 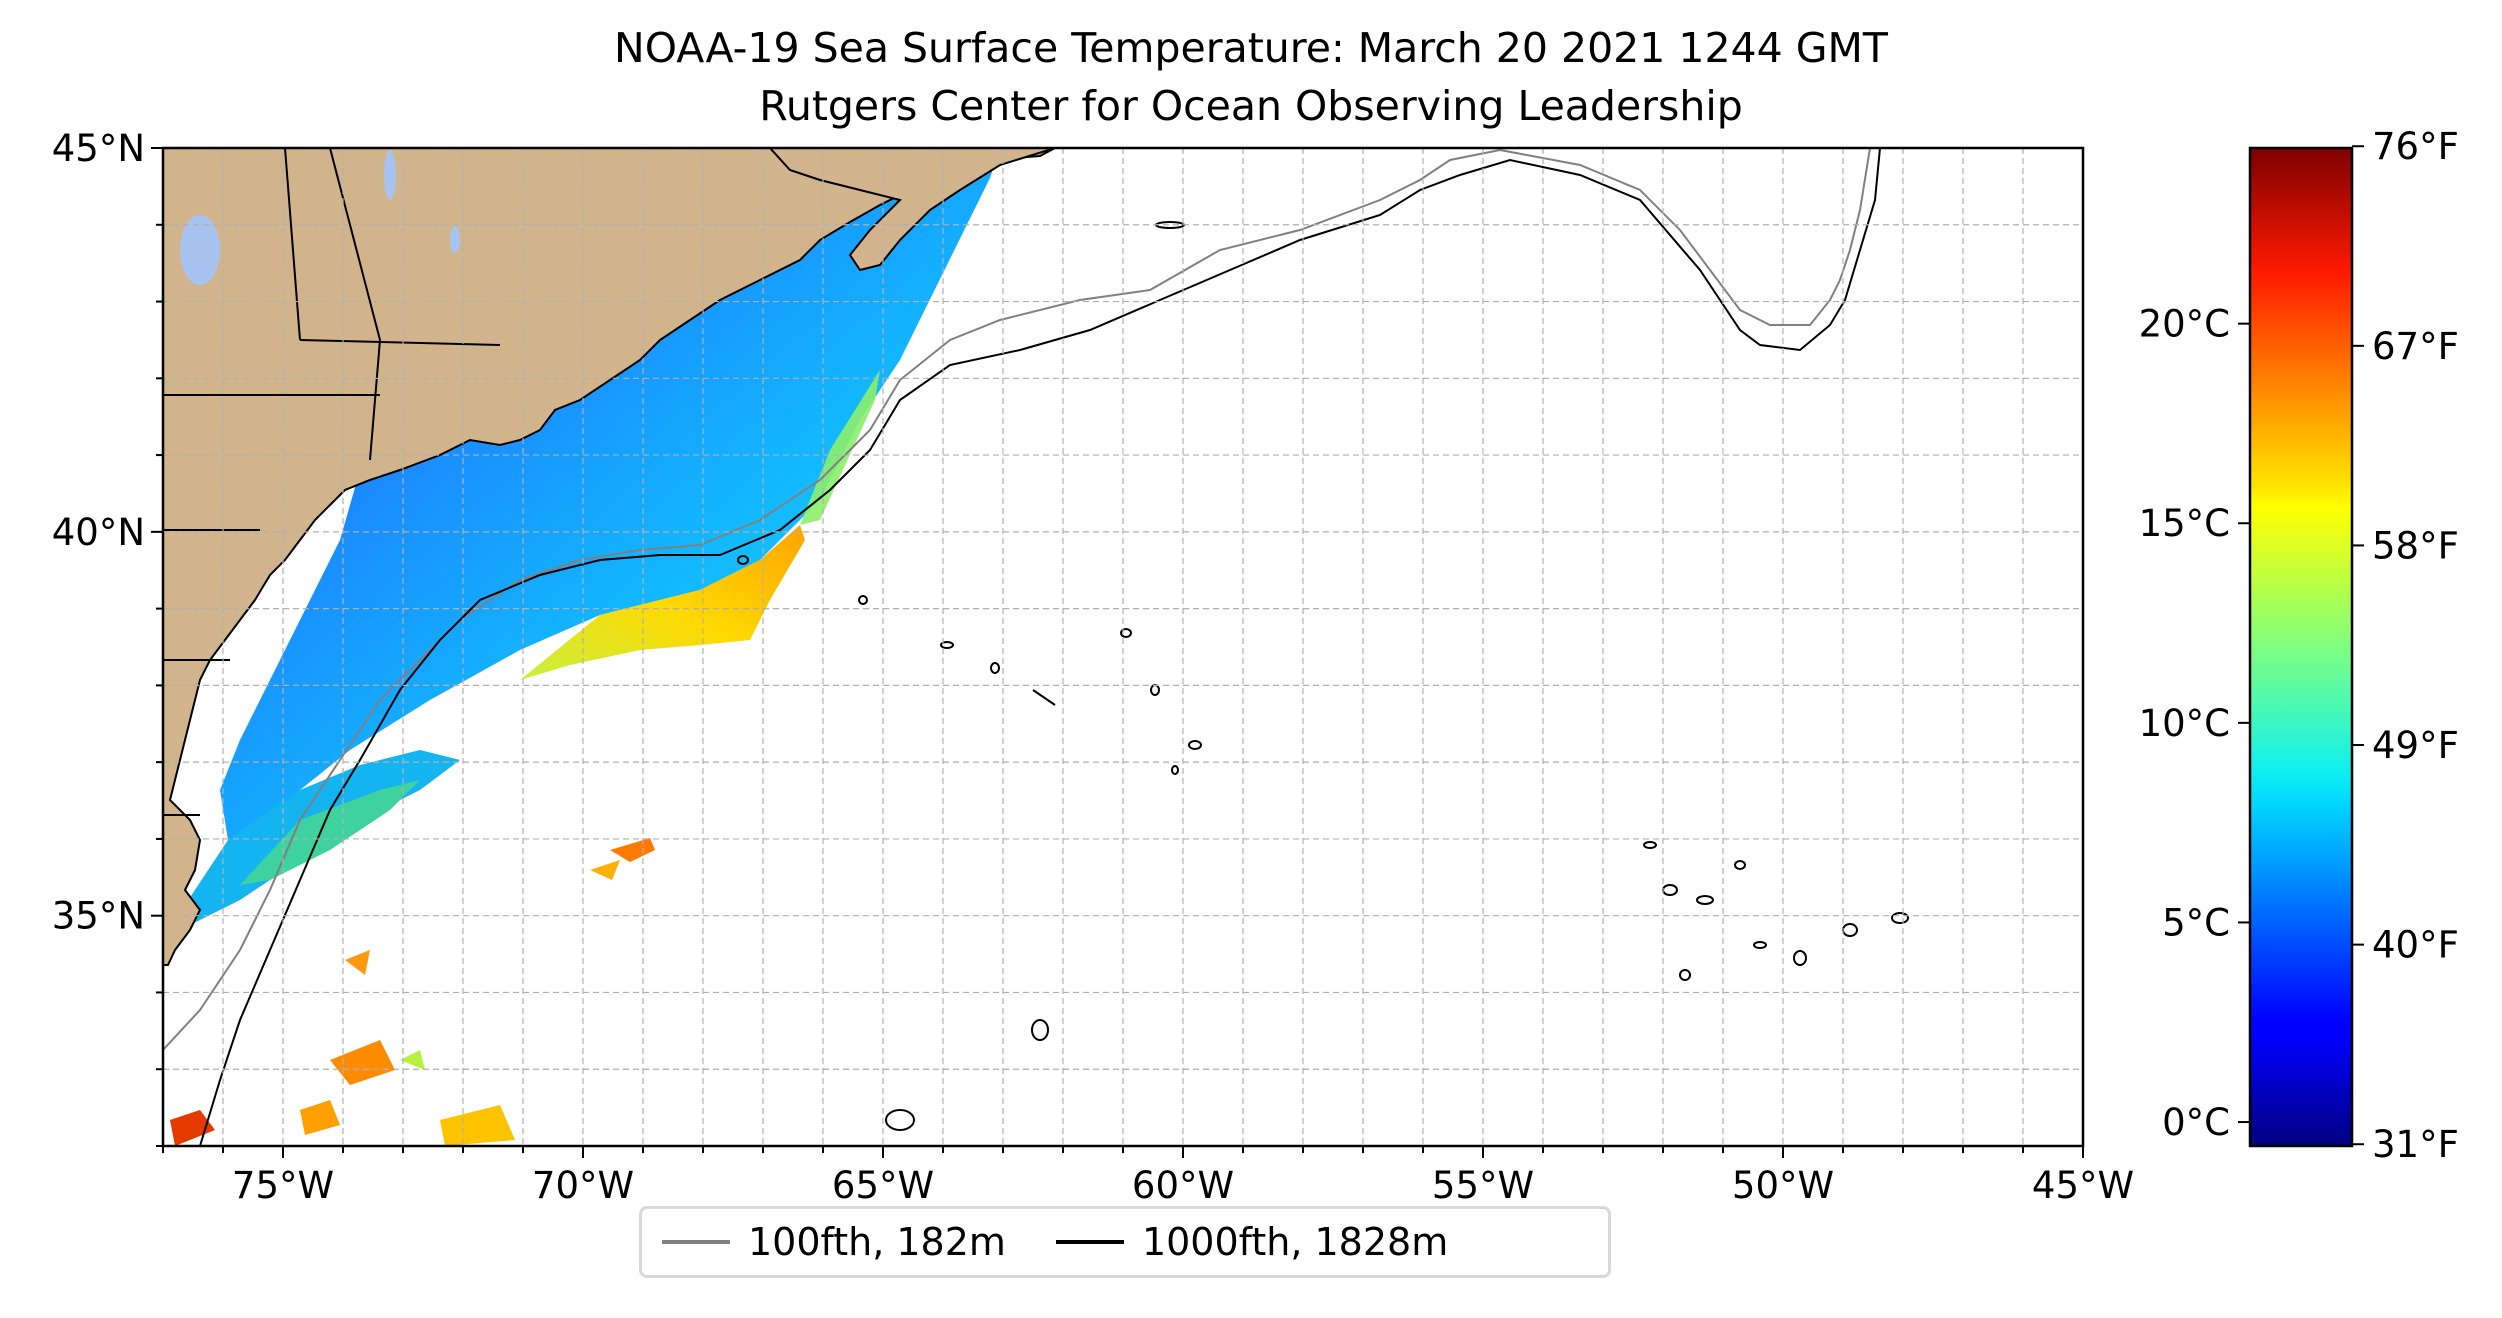 I want to click on colorbar, so click(x=2301, y=647).